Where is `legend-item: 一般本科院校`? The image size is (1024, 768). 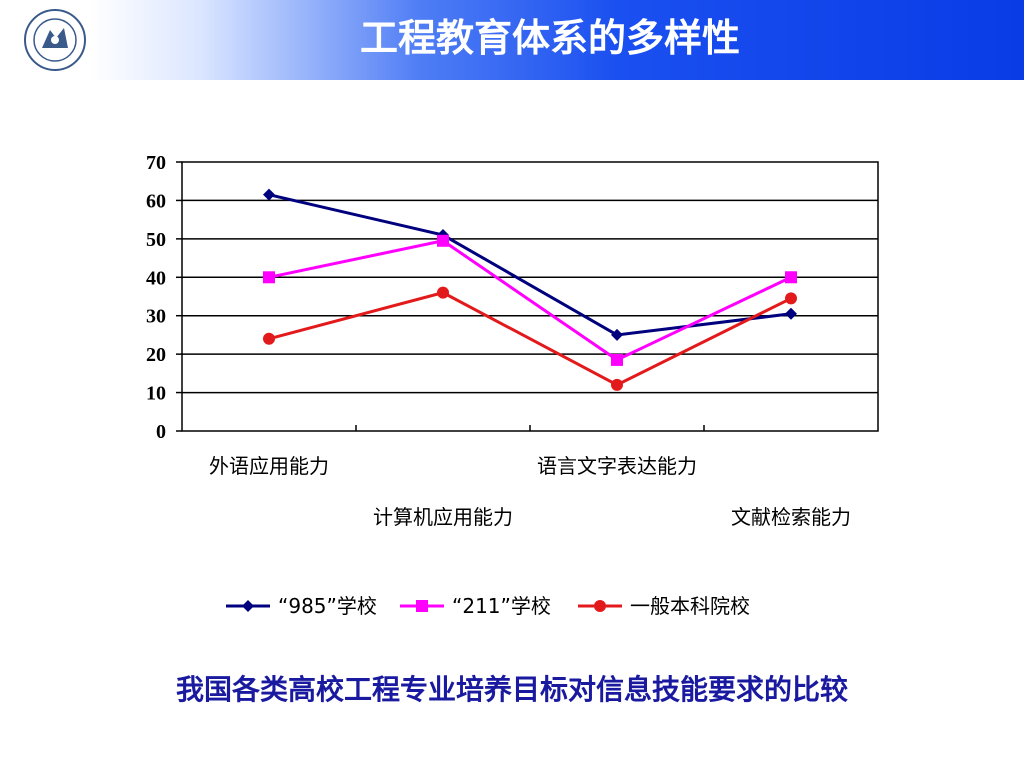
legend-item: 一般本科院校 is located at coordinates (664, 606).